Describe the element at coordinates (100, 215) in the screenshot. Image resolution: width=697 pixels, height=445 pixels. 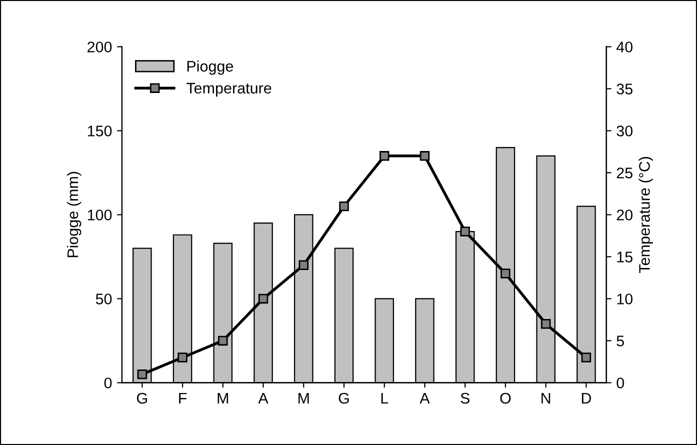
I see `y-tick-label: 100` at that location.